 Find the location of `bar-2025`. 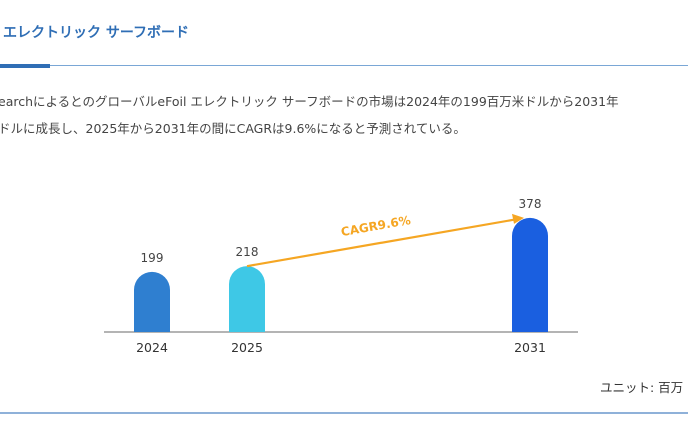

bar-2025 is located at coordinates (247, 299).